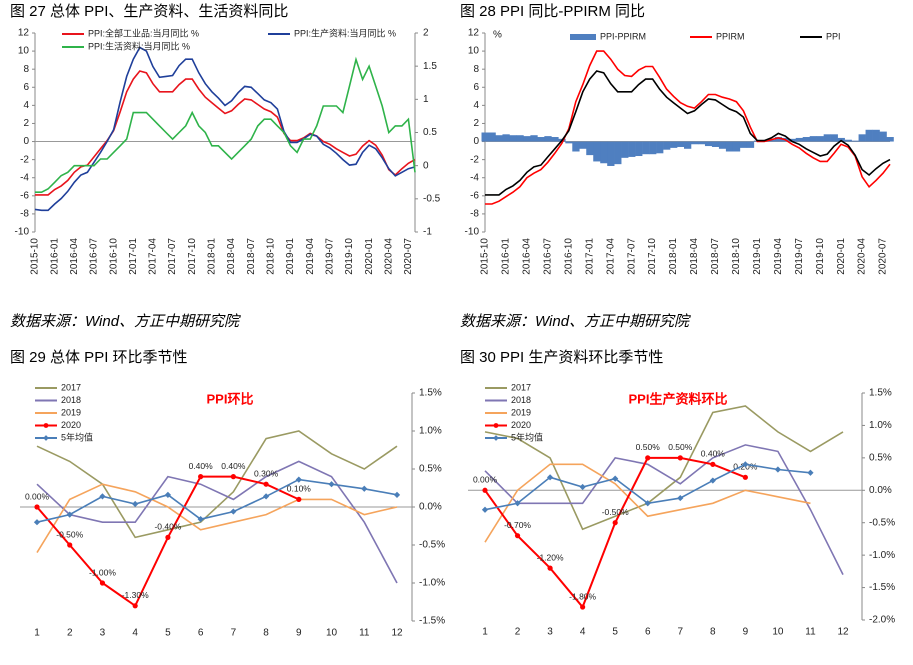 This screenshot has height=665, width=913. What do you see at coordinates (24, 195) in the screenshot?
I see `y-tick-label: -6` at bounding box center [24, 195].